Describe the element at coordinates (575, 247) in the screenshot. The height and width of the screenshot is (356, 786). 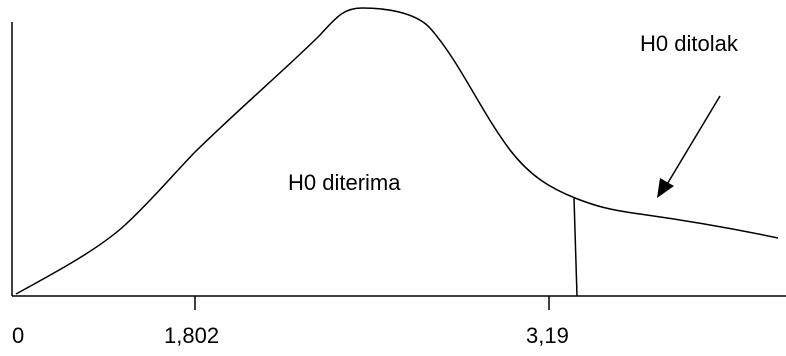
I see `critical-value-line` at that location.